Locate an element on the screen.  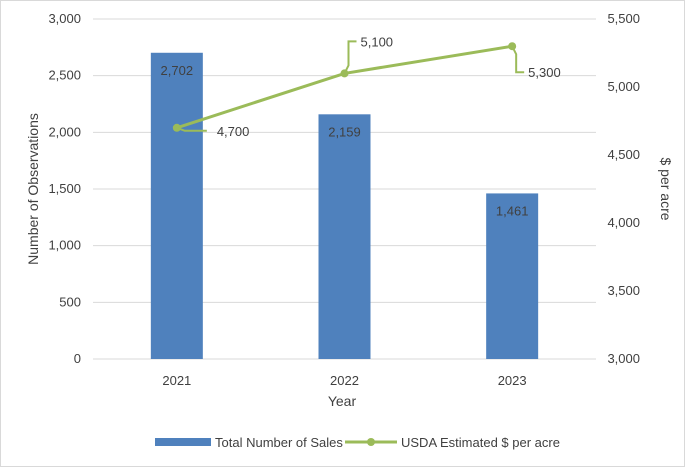
left-axis-ticks: 0 500 1,000 1,500 2,000 2,500 3,000 is located at coordinates (64, 188).